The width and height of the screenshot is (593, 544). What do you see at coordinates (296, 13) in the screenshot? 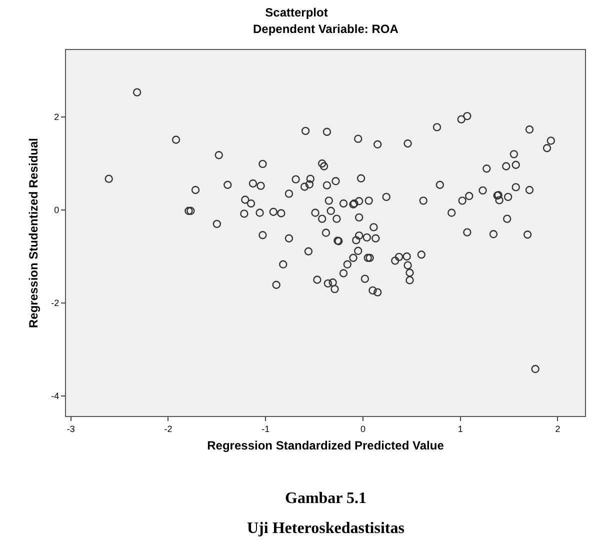
I see `chart-title: Scatterplot` at bounding box center [296, 13].